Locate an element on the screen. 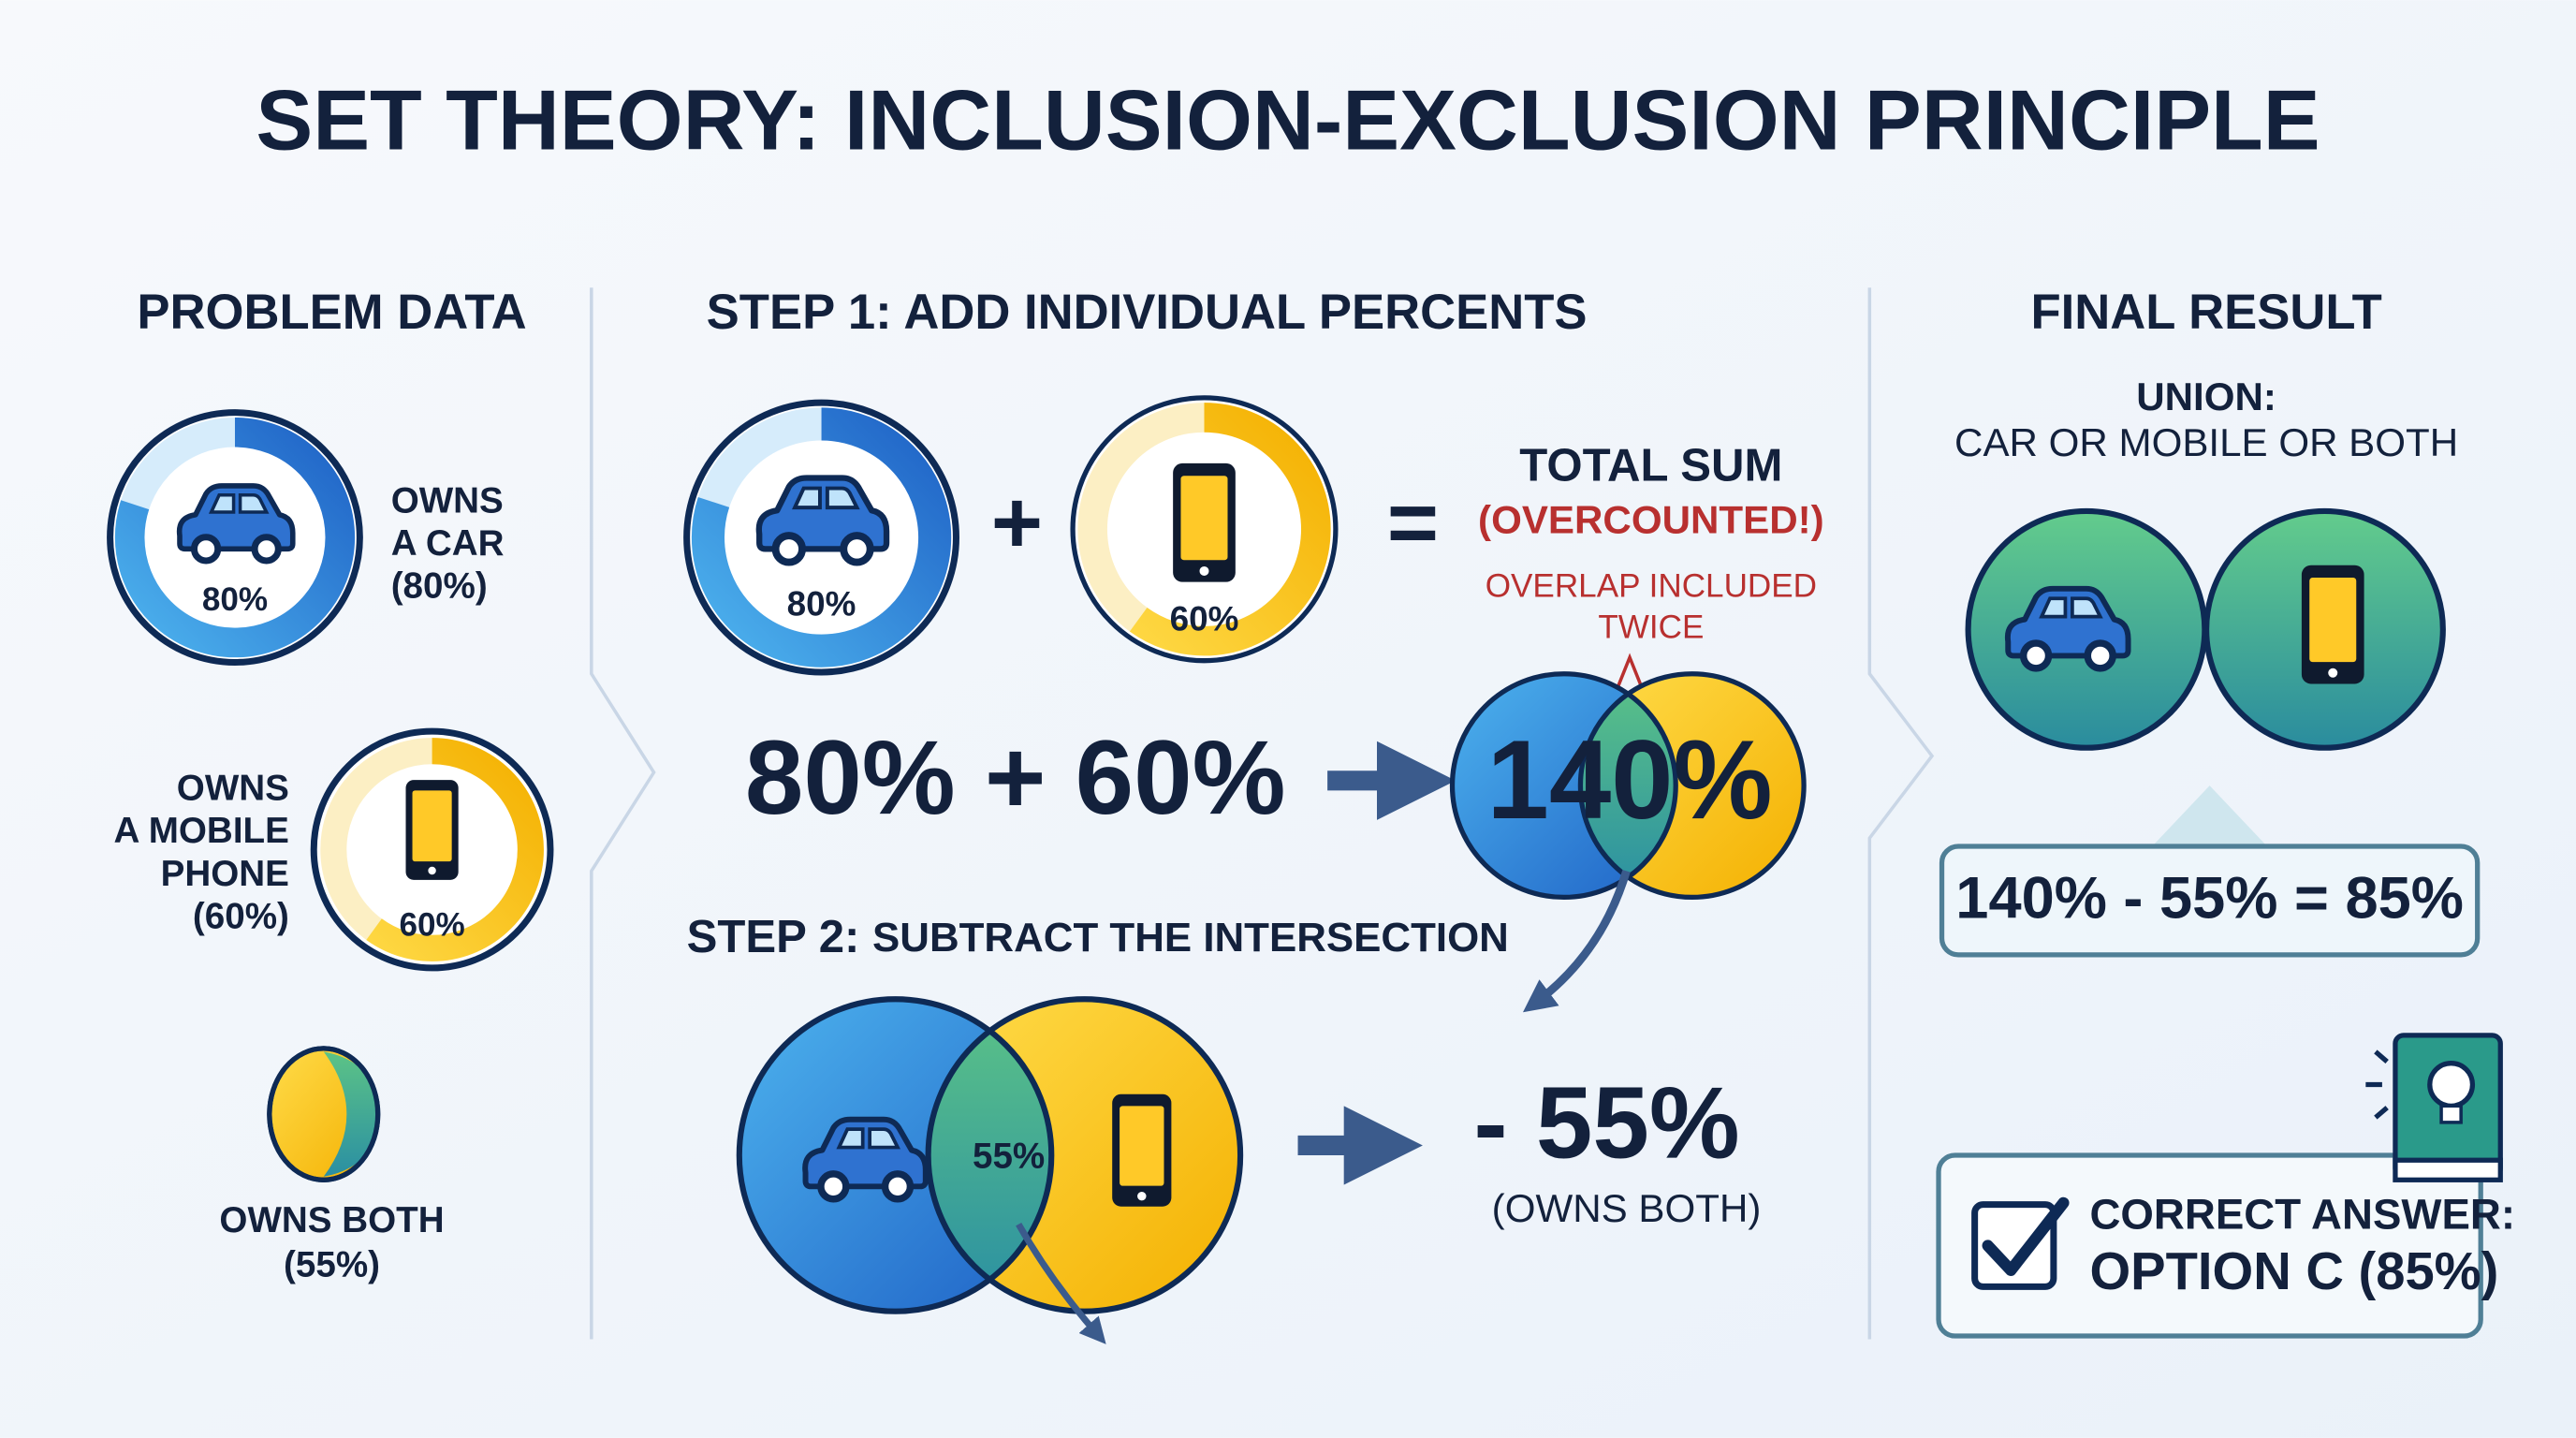  subtract: - 55% is located at coordinates (1606, 1122).